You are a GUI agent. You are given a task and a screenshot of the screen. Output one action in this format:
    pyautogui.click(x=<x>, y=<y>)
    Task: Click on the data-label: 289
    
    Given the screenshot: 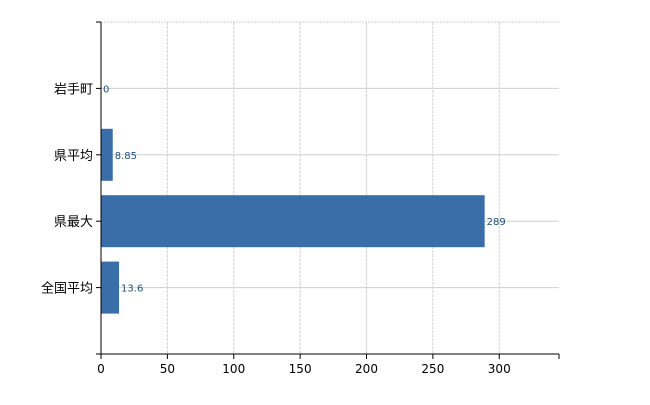 What is the action you would take?
    pyautogui.click(x=496, y=222)
    